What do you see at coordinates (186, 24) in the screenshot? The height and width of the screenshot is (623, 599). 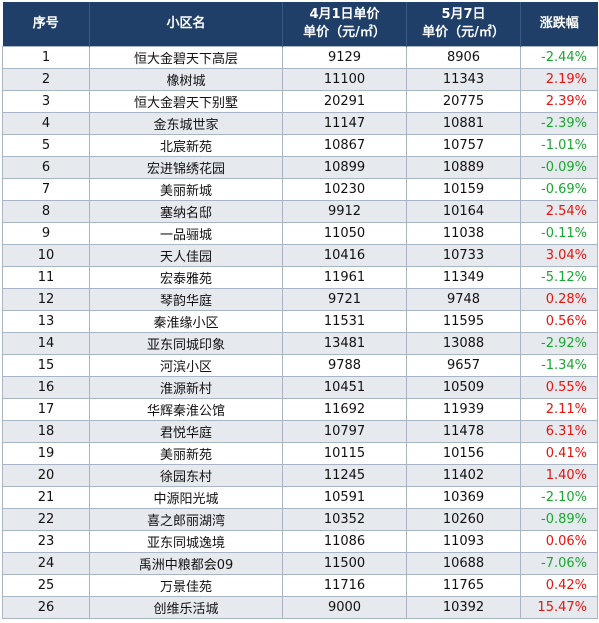 I see `header-community-name: 小区名` at bounding box center [186, 24].